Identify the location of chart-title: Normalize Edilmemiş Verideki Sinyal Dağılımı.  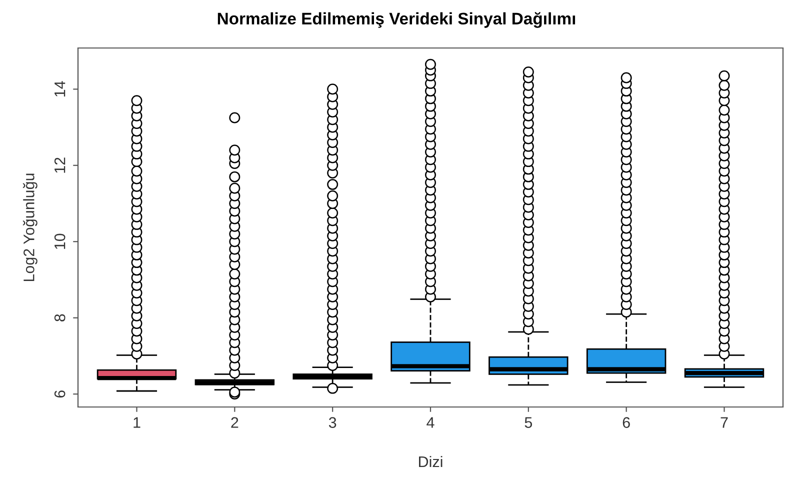
(397, 20).